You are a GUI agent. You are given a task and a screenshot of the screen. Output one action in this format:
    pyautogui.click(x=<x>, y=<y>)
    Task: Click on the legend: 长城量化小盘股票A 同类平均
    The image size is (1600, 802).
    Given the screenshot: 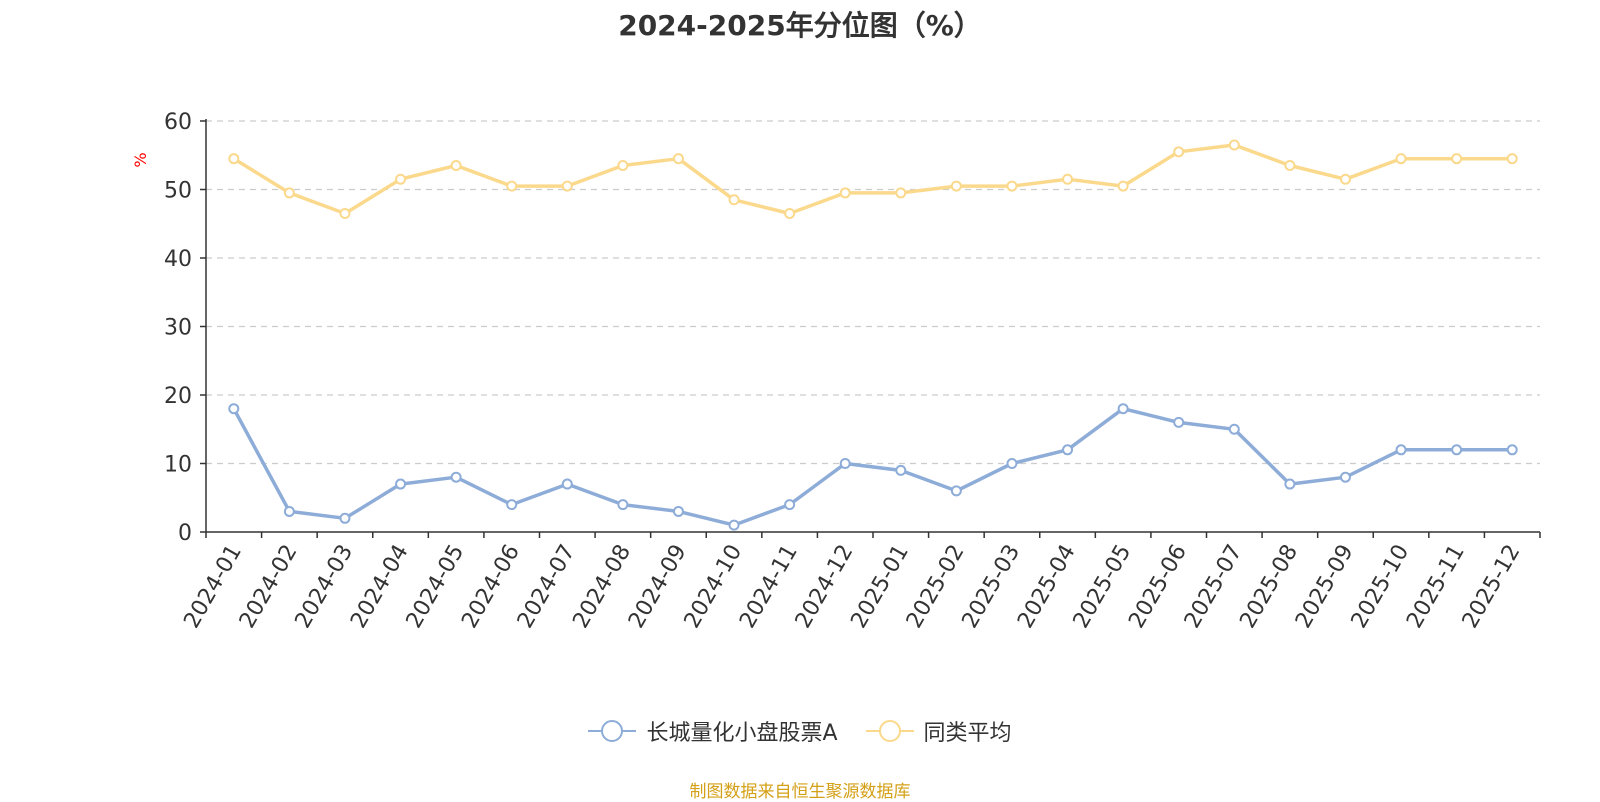 What is the action you would take?
    pyautogui.click(x=800, y=731)
    